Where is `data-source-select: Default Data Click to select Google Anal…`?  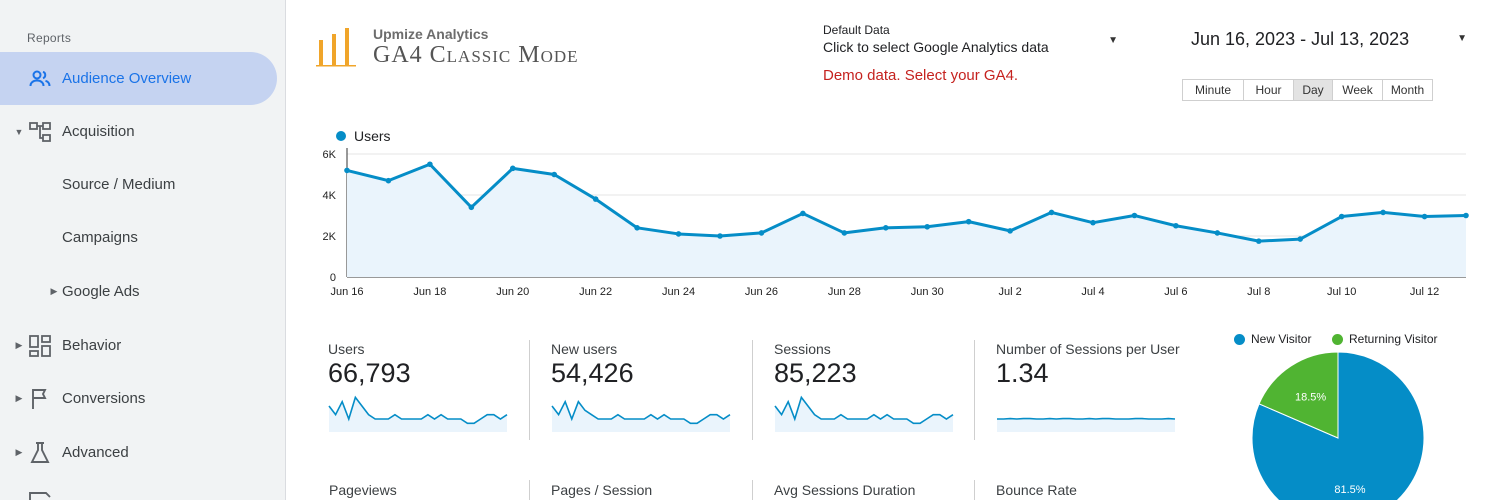 data-source-select: Default Data Click to select Google Anal… is located at coordinates (970, 39).